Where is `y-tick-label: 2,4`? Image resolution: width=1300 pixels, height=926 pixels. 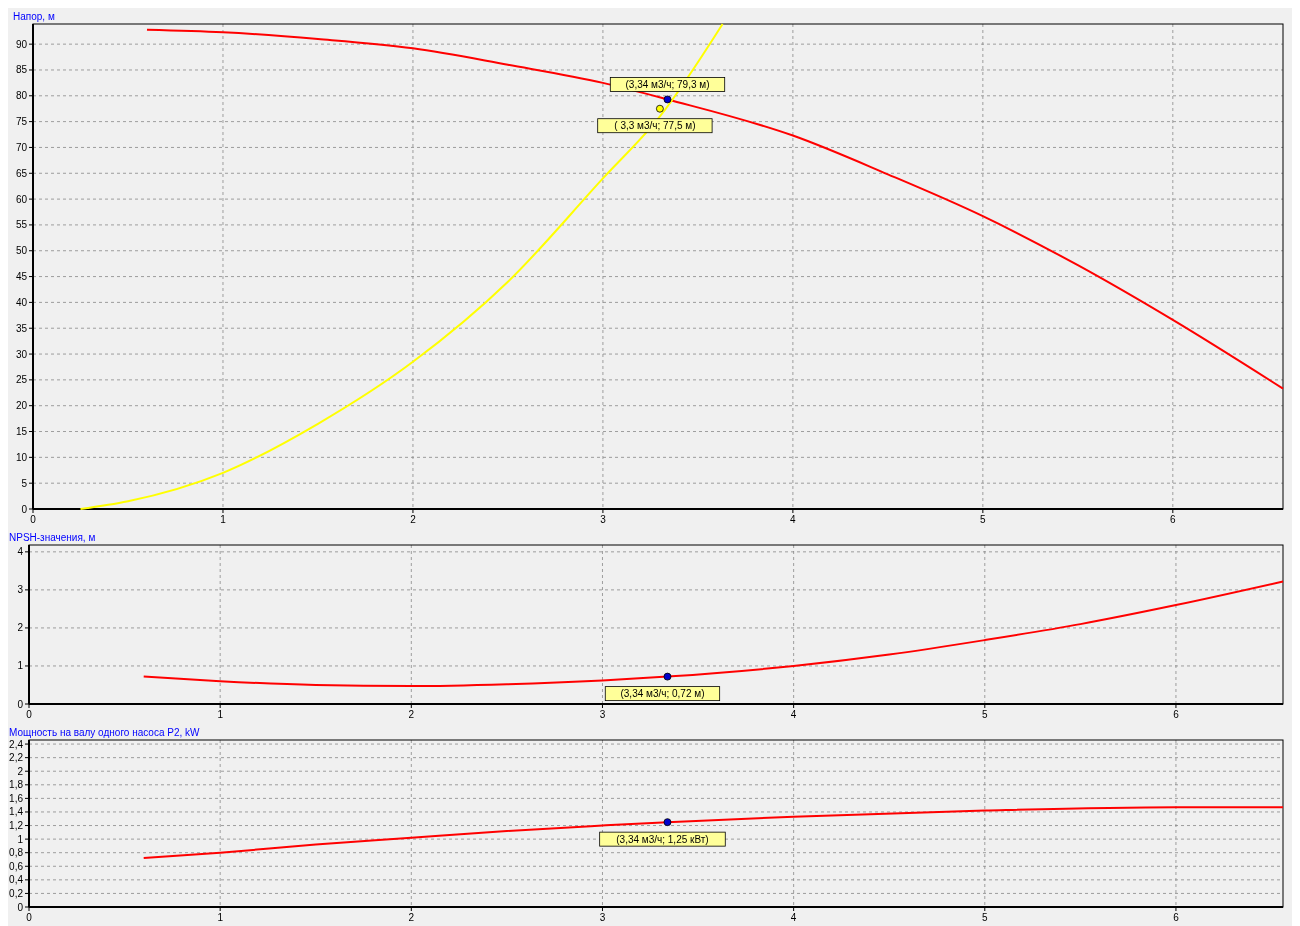
y-tick-label: 2,4 is located at coordinates (16, 744).